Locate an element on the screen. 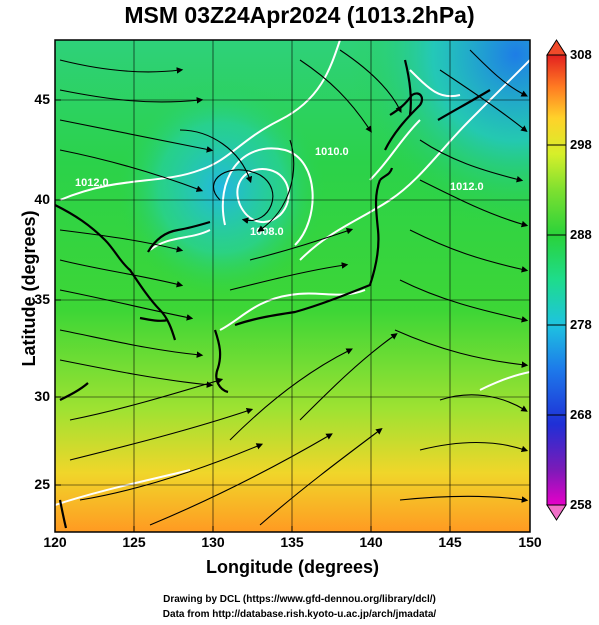 The height and width of the screenshot is (625, 599). colorbar is located at coordinates (556, 280).